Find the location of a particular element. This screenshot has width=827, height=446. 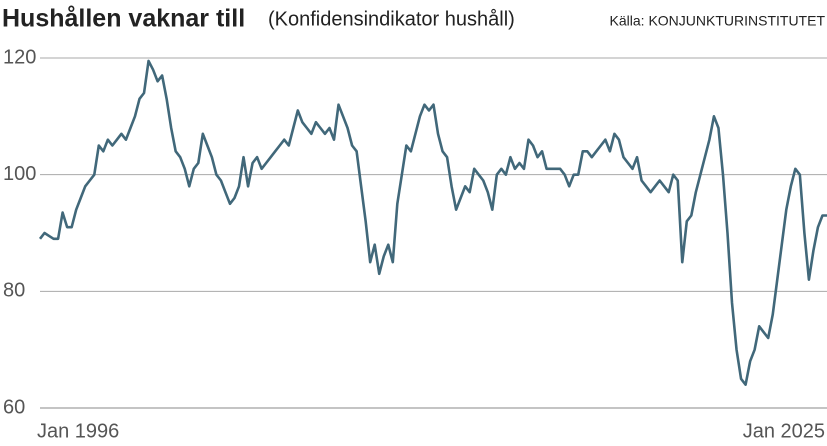

chart-subtitle: (Konfidensindikator hushåll) is located at coordinates (391, 19).